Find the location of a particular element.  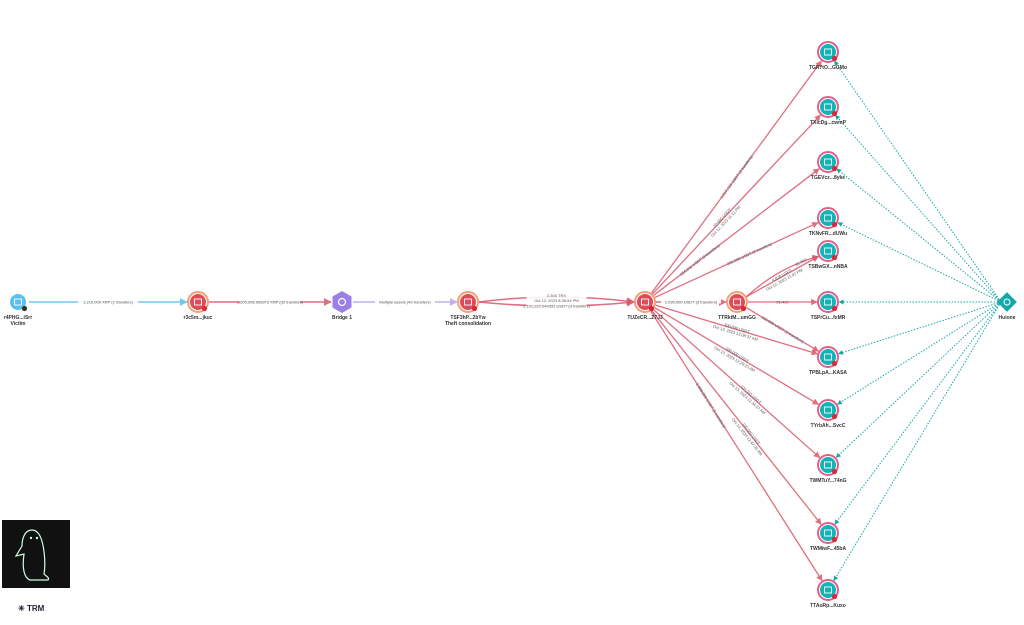

edge-tuz-d8 is located at coordinates (737, 356).